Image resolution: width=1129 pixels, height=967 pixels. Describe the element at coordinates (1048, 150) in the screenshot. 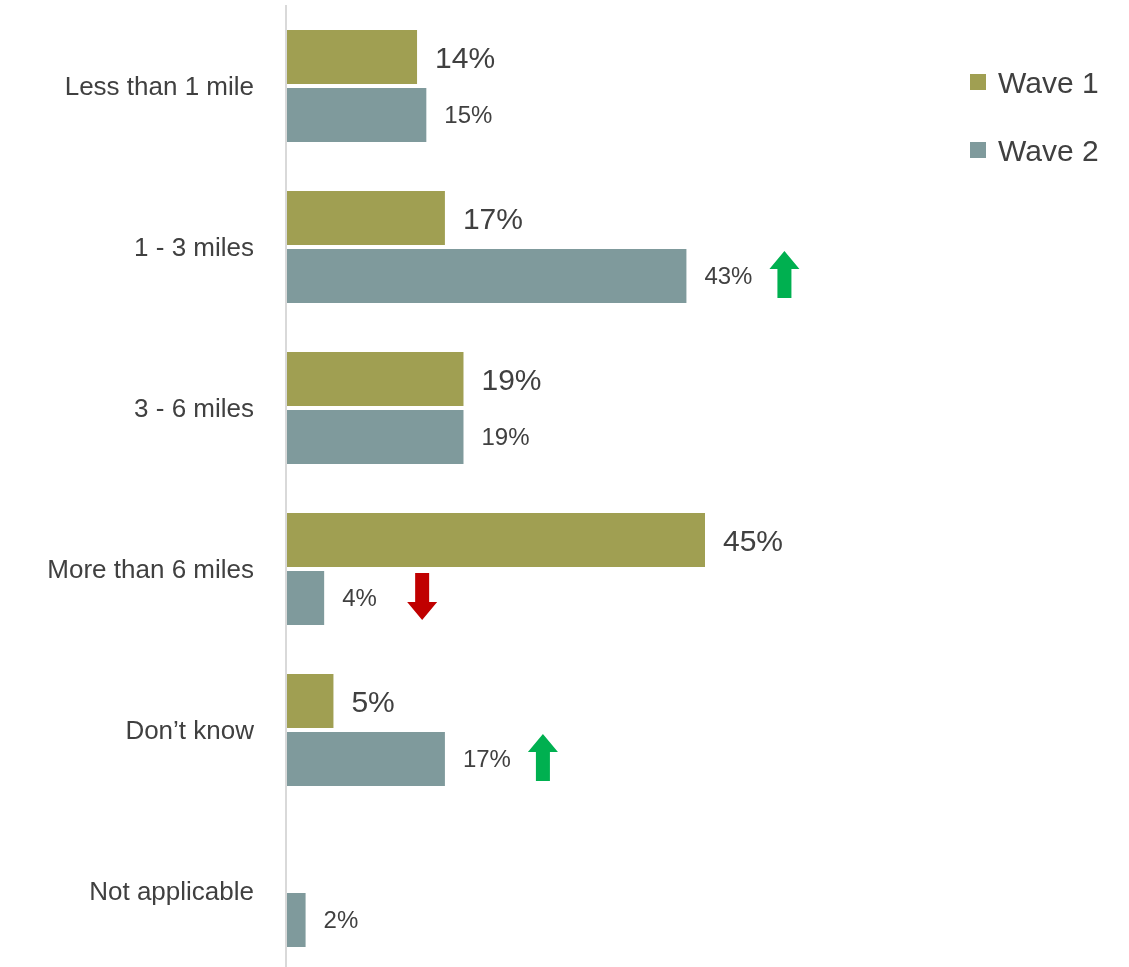

I see `legend-label: Wave 2` at that location.